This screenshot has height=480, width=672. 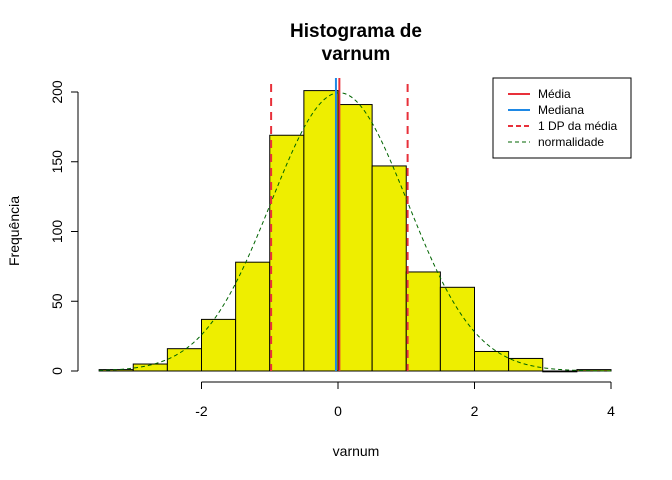 I want to click on legend-label-media: Média, so click(x=554, y=94).